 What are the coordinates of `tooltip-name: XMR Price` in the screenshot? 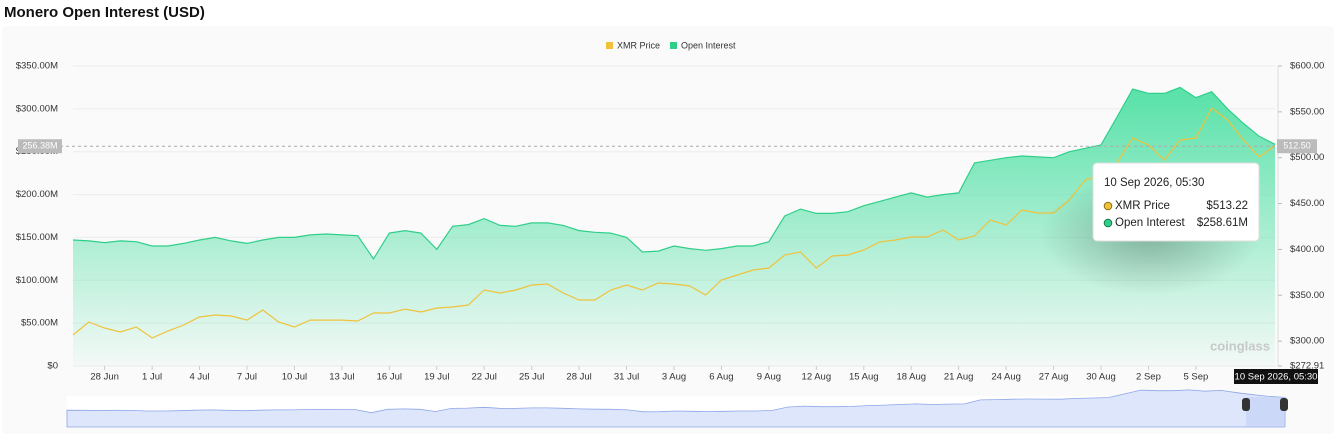 It's located at (1142, 206).